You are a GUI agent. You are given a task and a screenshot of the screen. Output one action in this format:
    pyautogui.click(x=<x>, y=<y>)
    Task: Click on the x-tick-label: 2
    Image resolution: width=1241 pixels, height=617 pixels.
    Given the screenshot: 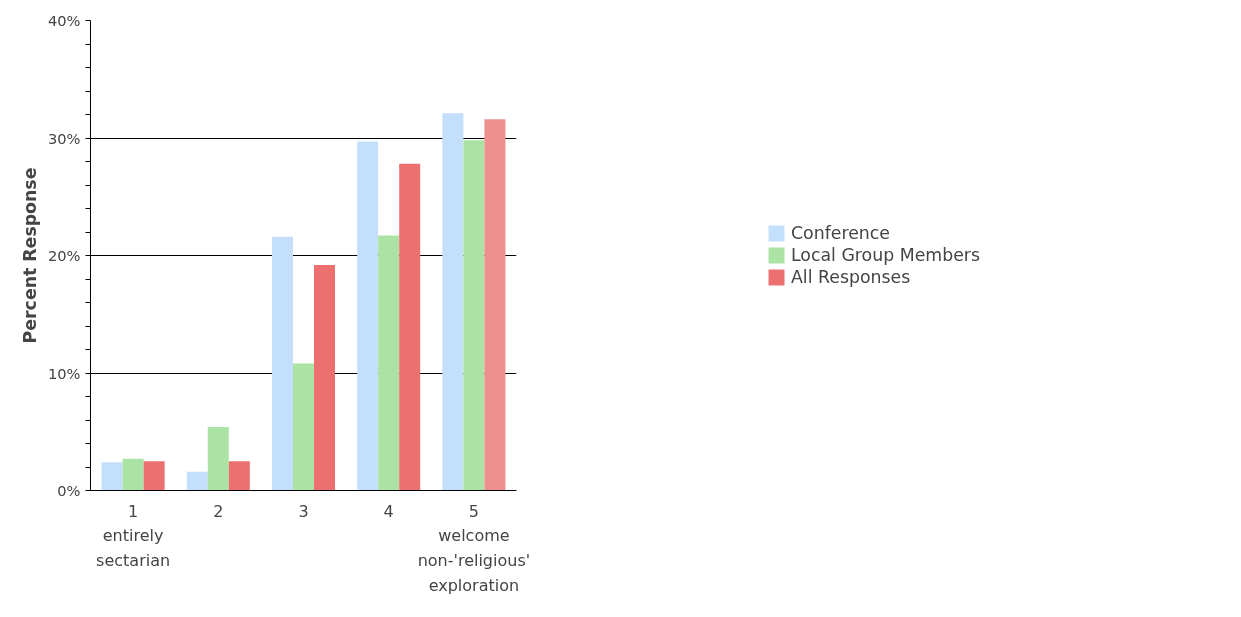 What is the action you would take?
    pyautogui.click(x=218, y=511)
    